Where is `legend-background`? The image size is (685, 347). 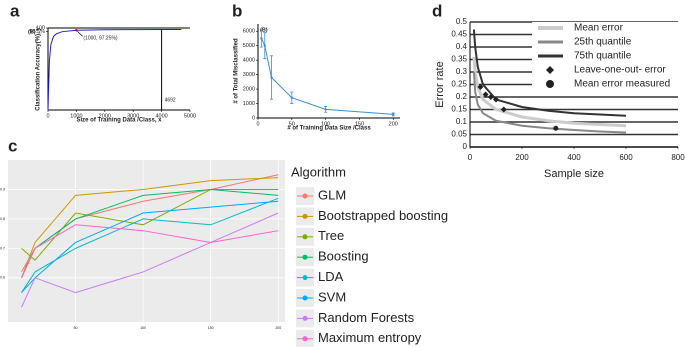 legend-background is located at coordinates (605, 58).